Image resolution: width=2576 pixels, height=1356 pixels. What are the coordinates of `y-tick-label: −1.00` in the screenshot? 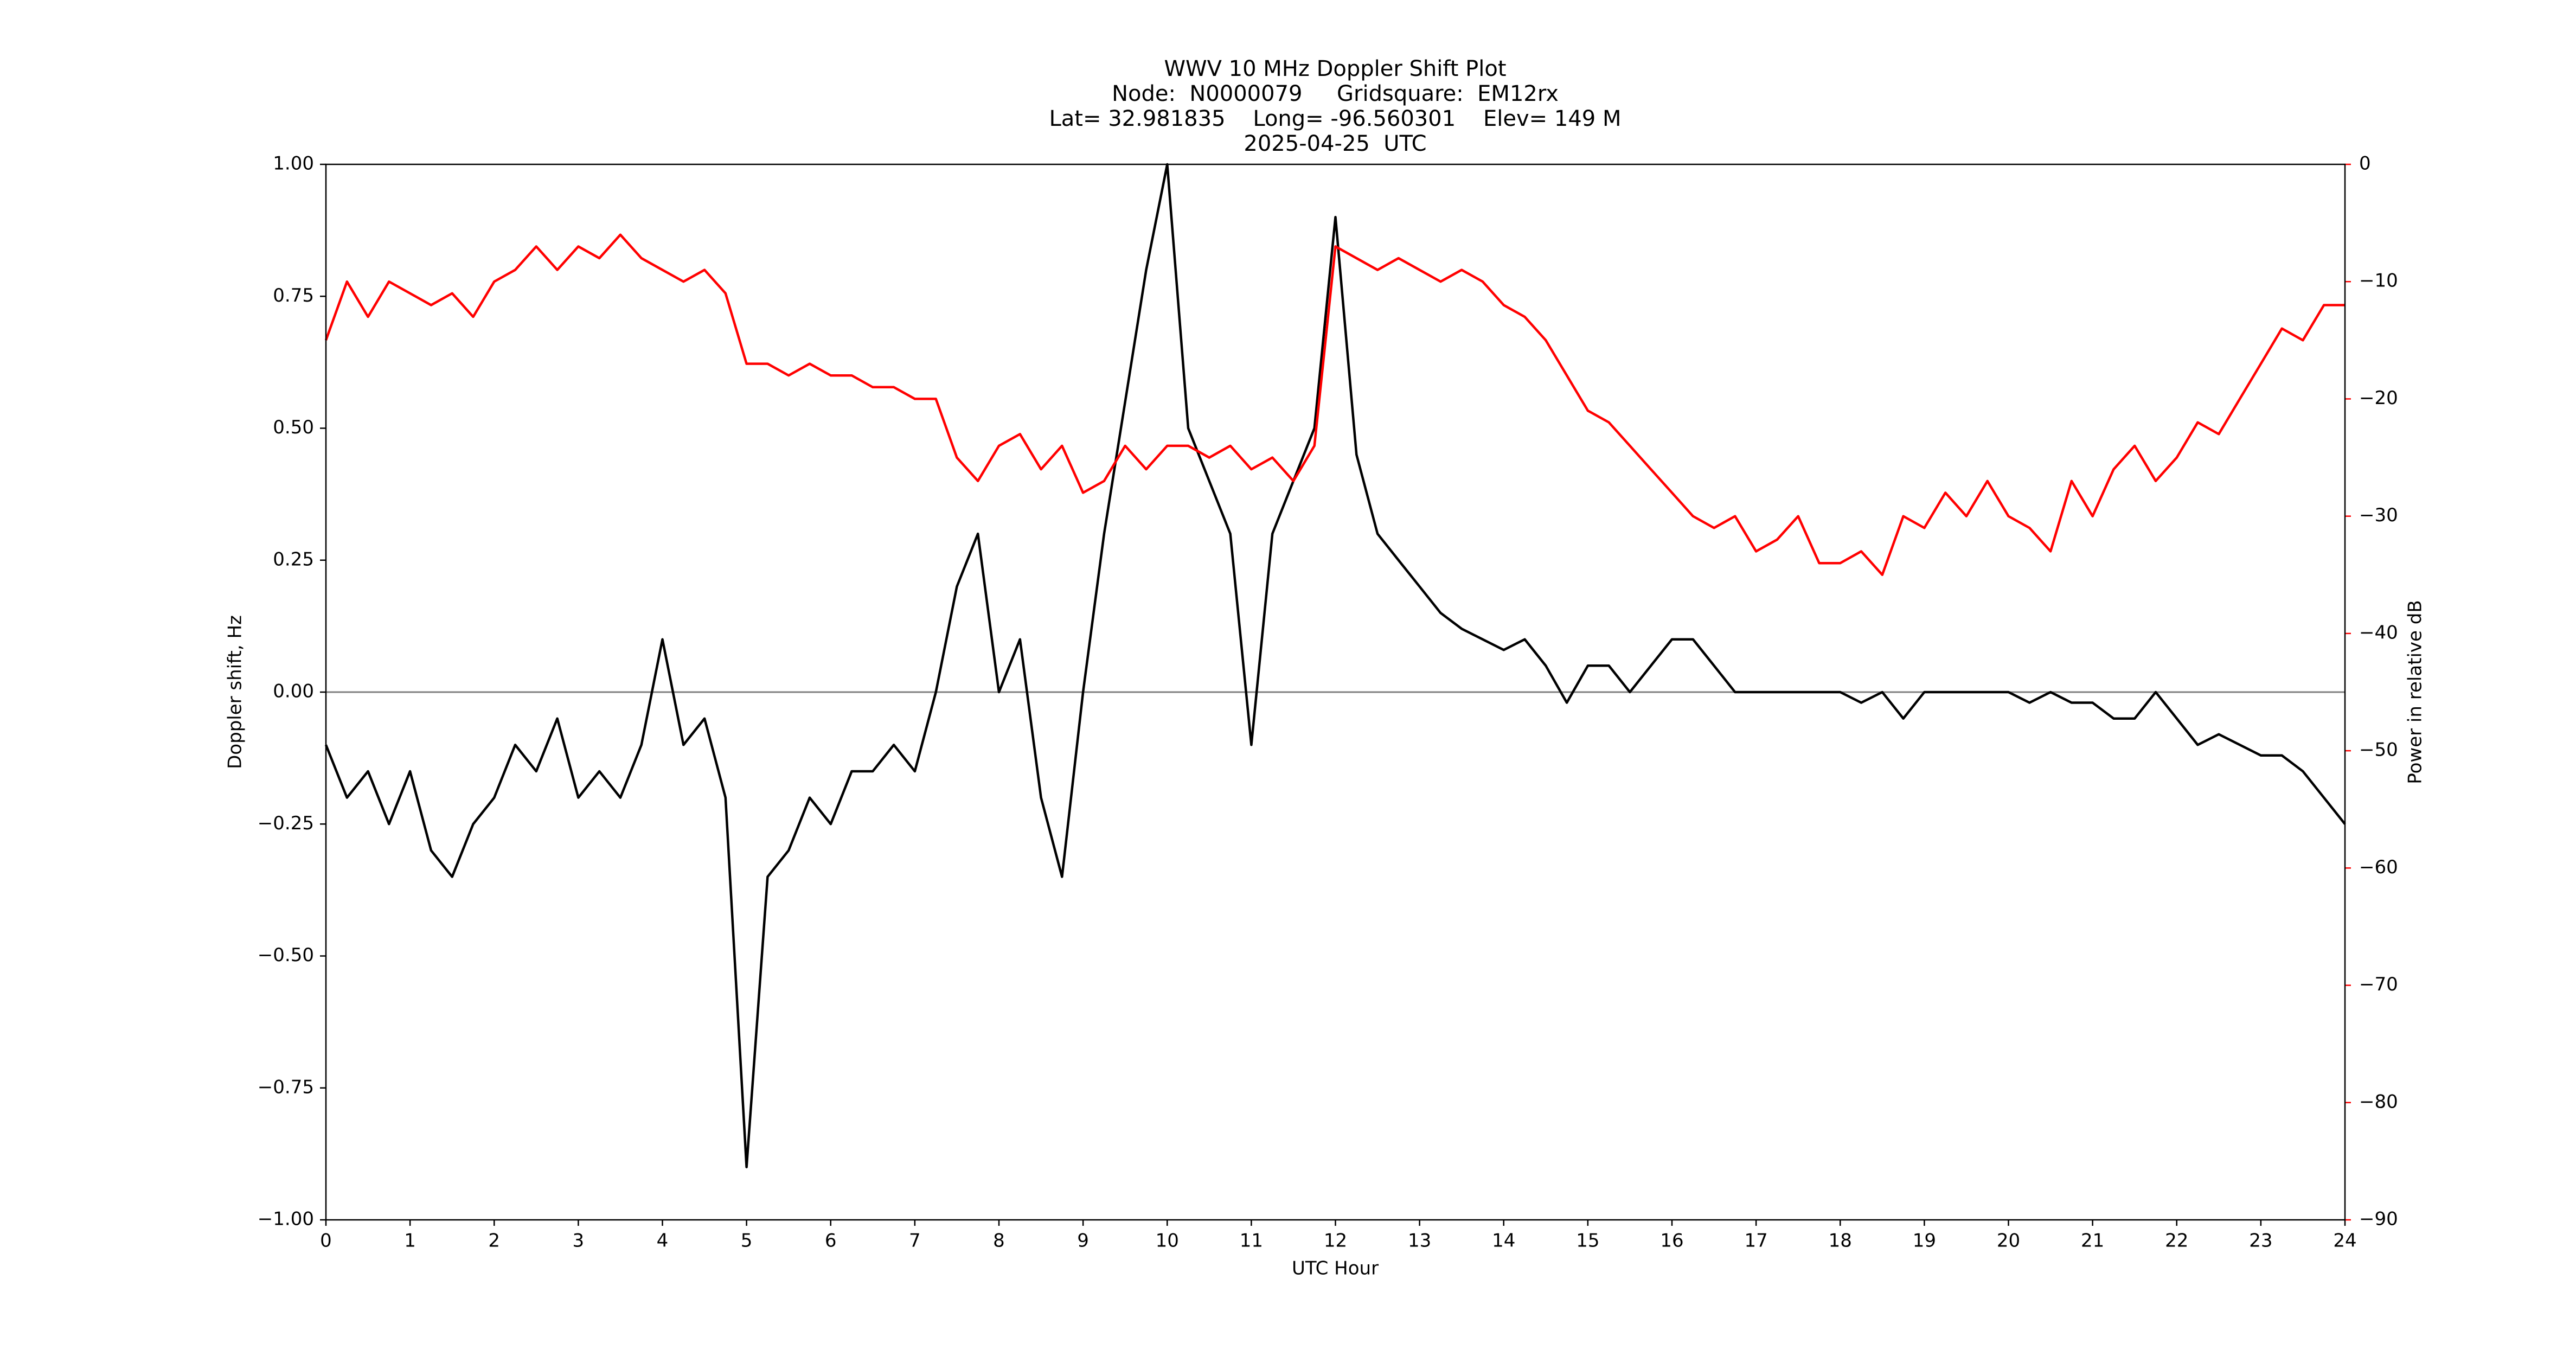 It's located at (286, 1219).